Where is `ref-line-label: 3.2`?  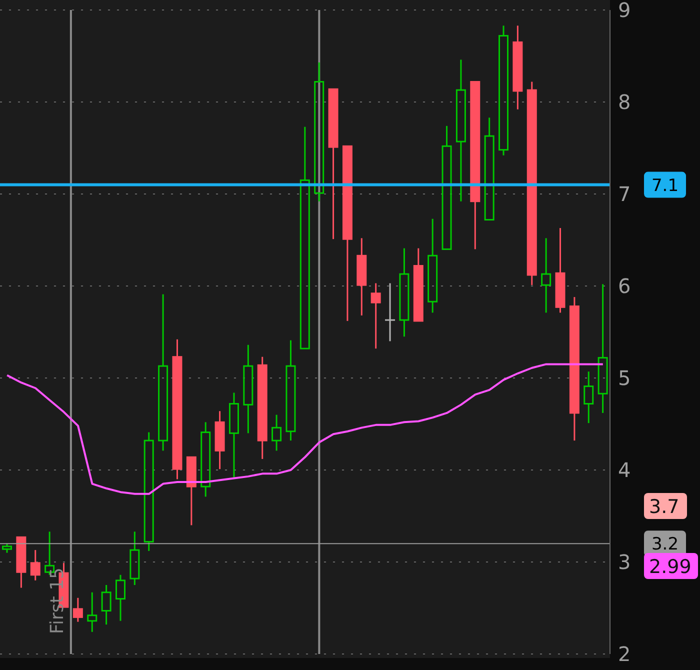
ref-line-label: 3.2 is located at coordinates (665, 544).